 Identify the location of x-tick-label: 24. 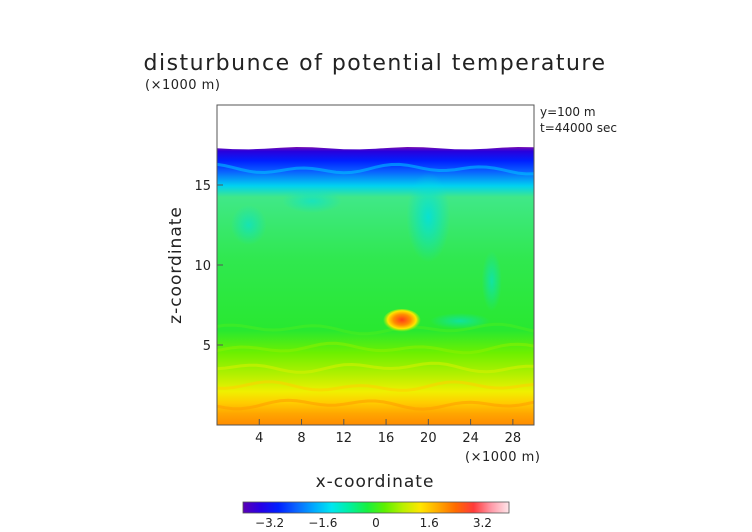
(470, 438).